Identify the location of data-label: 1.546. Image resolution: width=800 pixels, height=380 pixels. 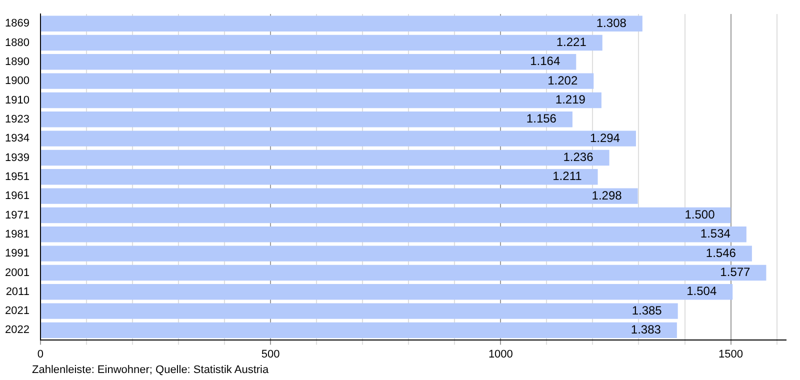
(721, 253).